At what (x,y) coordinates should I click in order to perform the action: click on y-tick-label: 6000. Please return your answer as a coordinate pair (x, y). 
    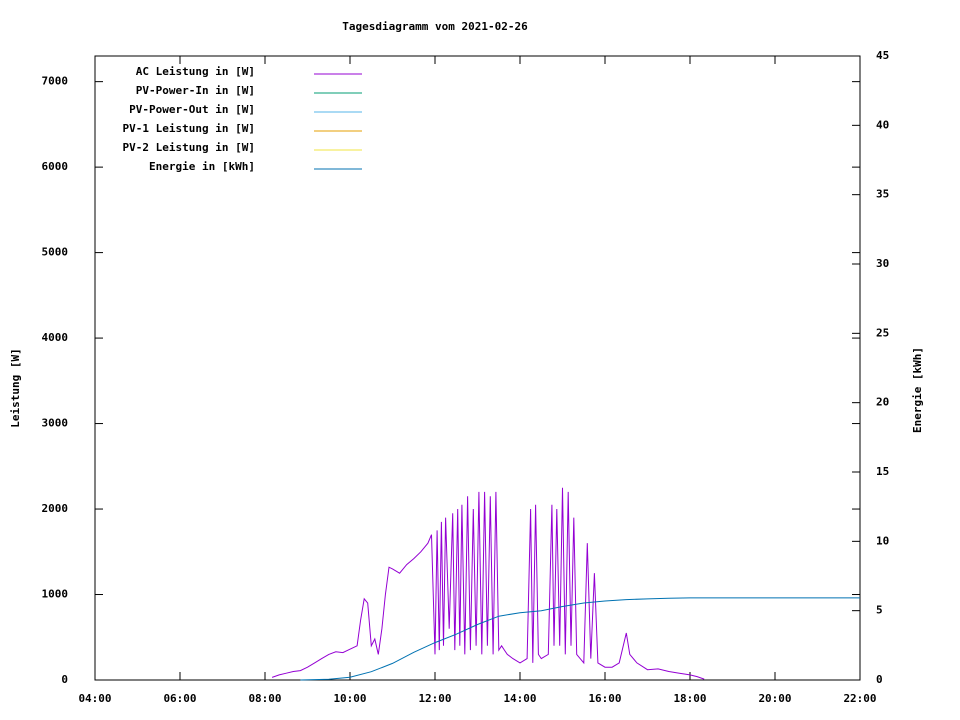
    Looking at the image, I should click on (55, 166).